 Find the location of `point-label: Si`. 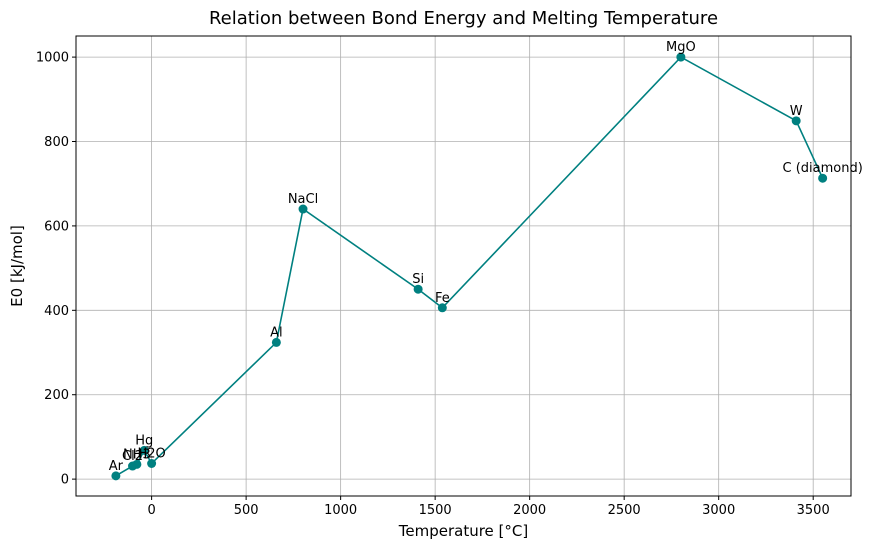

point-label: Si is located at coordinates (418, 279).